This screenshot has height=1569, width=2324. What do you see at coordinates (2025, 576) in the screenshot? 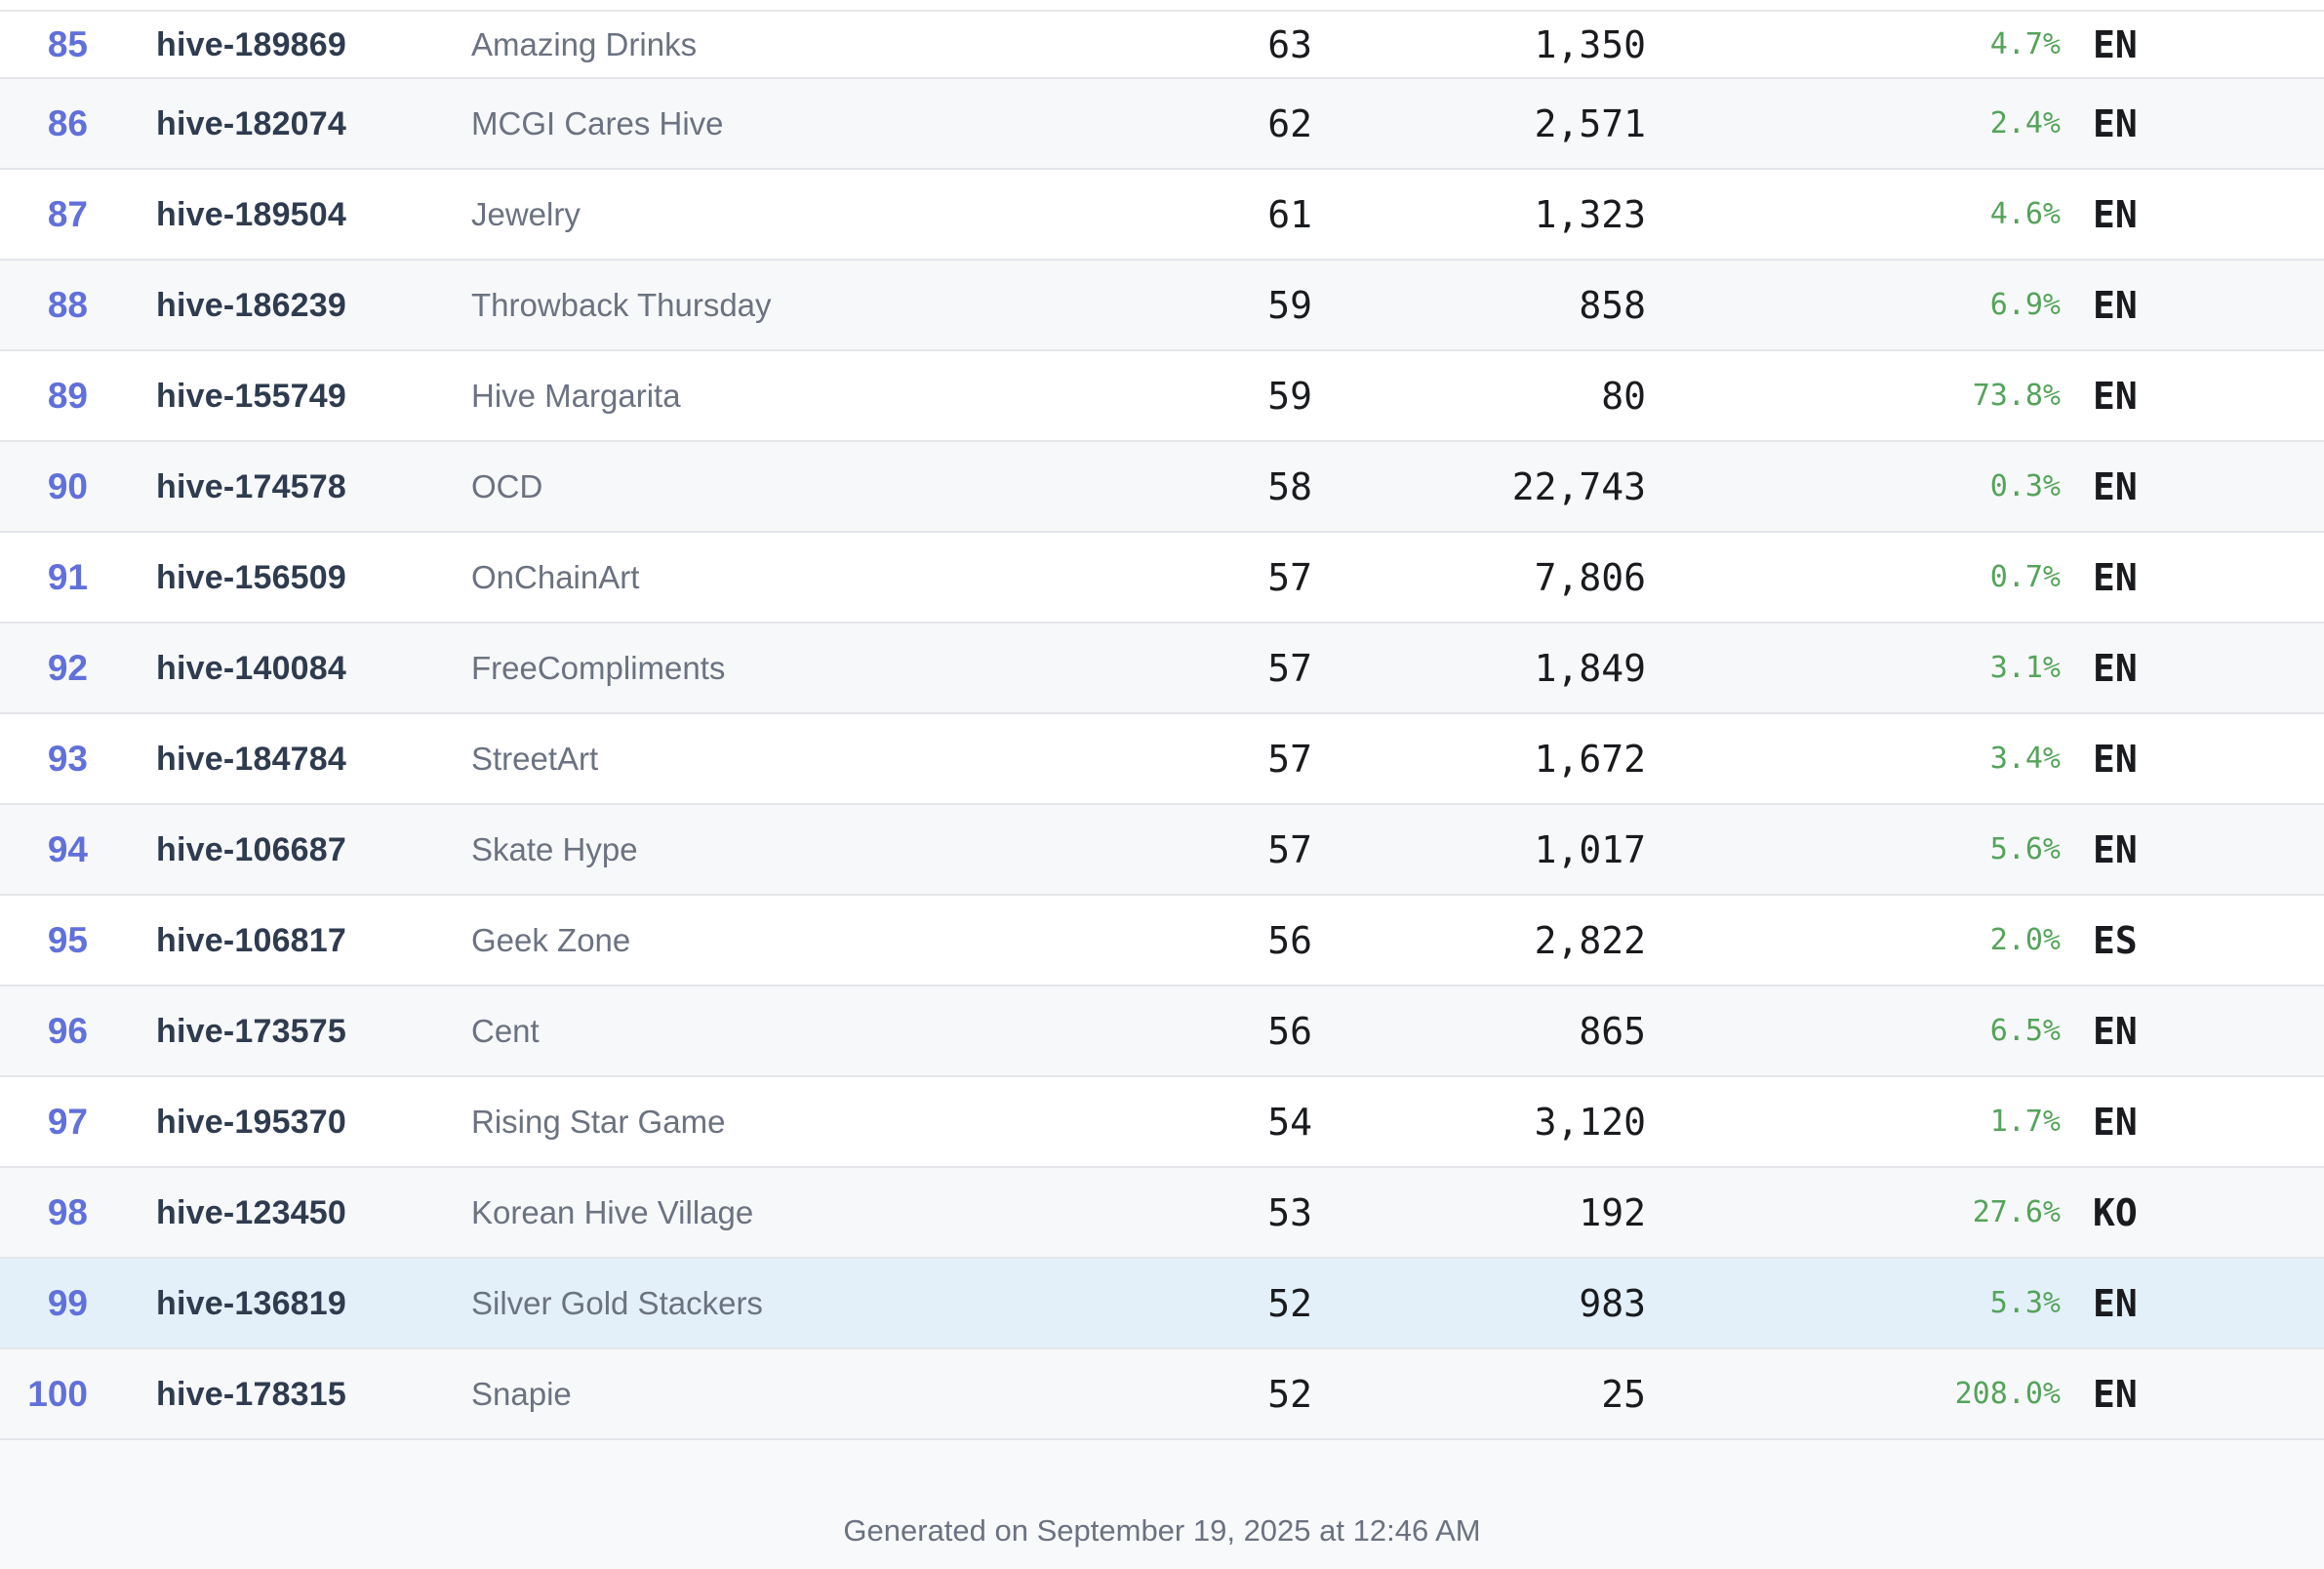
I see `growth-percent: 0.7%` at bounding box center [2025, 576].